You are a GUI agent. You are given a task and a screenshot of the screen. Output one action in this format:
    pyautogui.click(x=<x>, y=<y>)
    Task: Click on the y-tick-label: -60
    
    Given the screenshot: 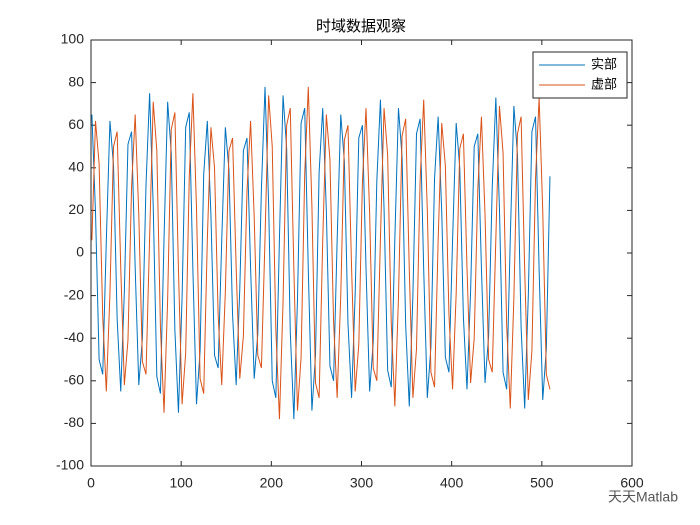 What is the action you would take?
    pyautogui.click(x=74, y=380)
    